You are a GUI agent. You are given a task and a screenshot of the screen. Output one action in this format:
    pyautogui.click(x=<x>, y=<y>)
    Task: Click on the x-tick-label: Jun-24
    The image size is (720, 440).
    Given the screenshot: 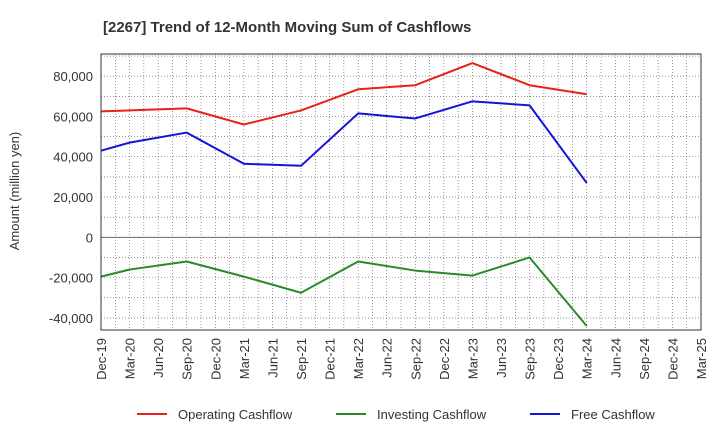 What is the action you would take?
    pyautogui.click(x=615, y=358)
    